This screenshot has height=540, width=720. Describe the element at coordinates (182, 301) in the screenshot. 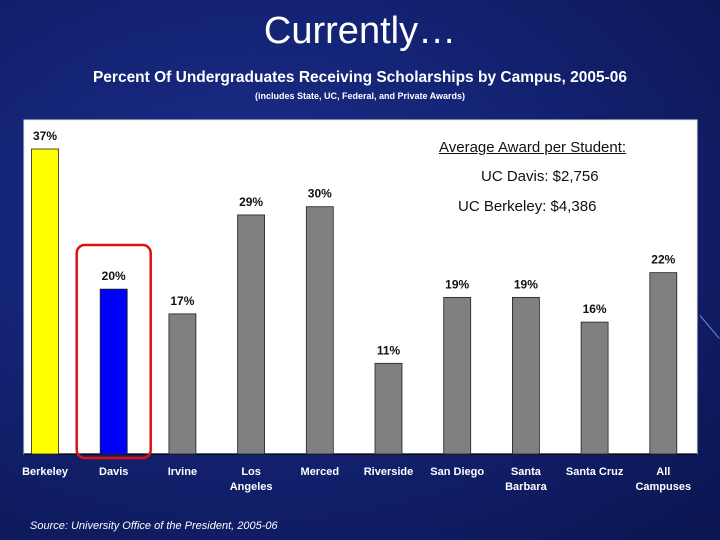

I see `data-label-irvine: 17%` at that location.